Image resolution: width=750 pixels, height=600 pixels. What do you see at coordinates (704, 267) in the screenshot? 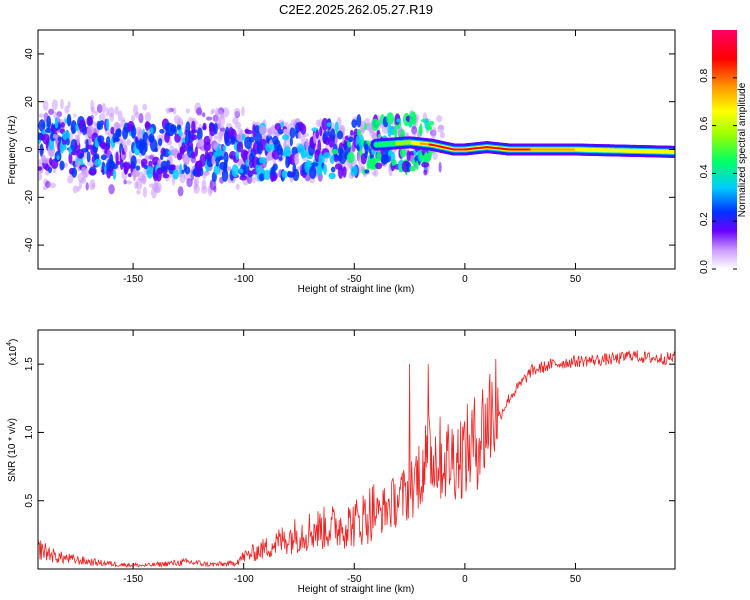
I see `colorbar-tick-label: 0.0` at bounding box center [704, 267].